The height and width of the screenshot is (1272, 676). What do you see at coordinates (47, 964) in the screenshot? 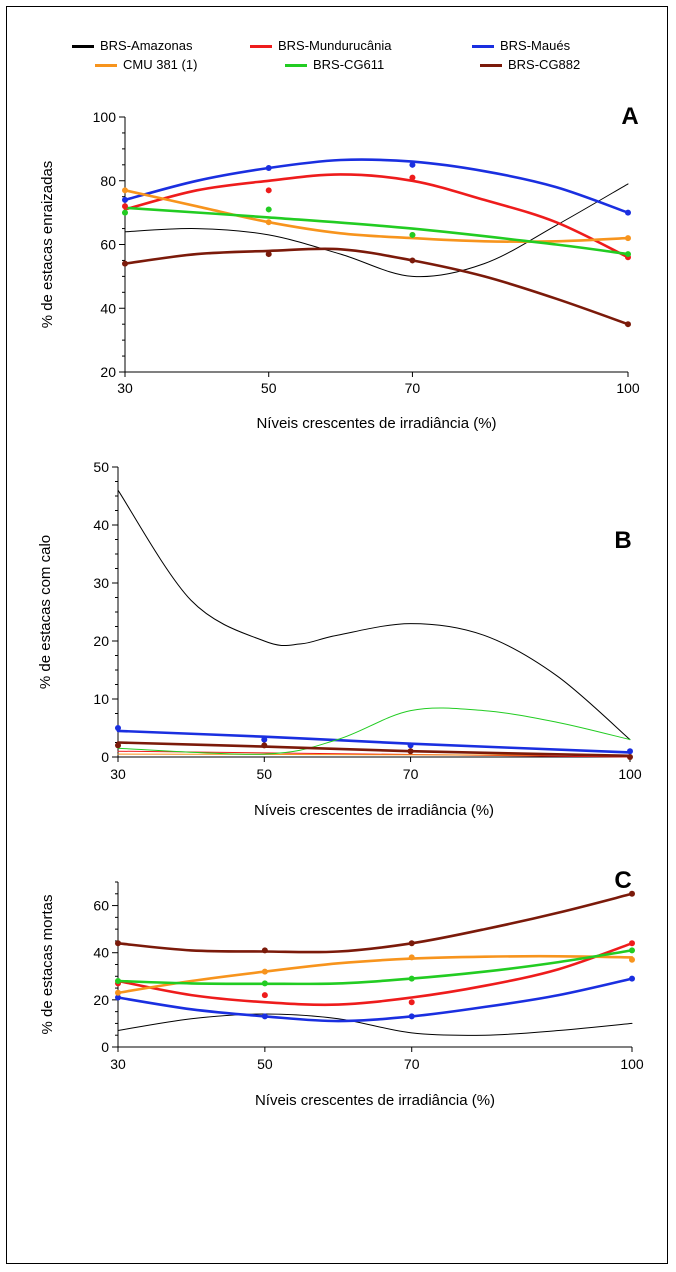
I see `y-axis-label: % de estacas mortas` at bounding box center [47, 964].